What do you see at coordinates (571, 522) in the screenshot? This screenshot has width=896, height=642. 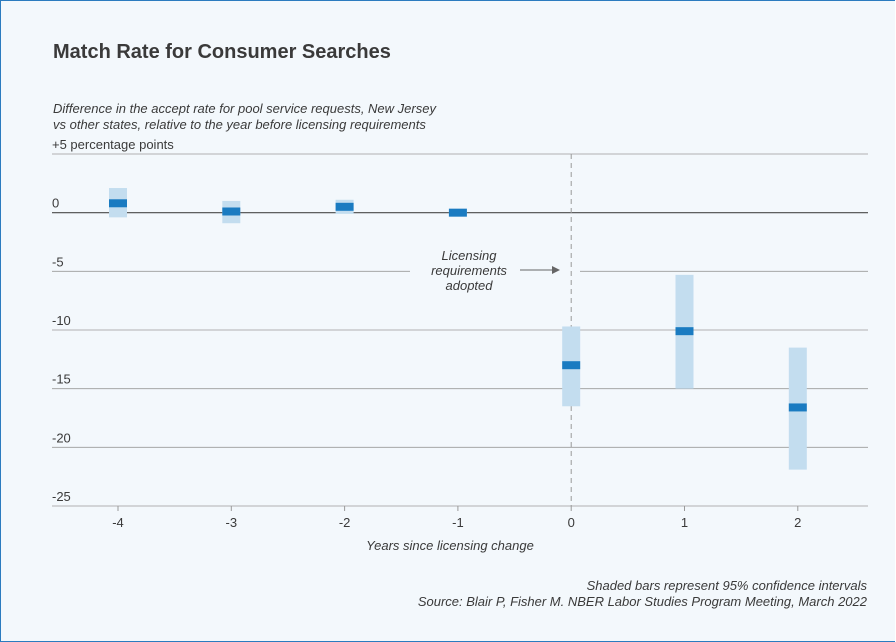 I see `x-tick-label: 0` at bounding box center [571, 522].